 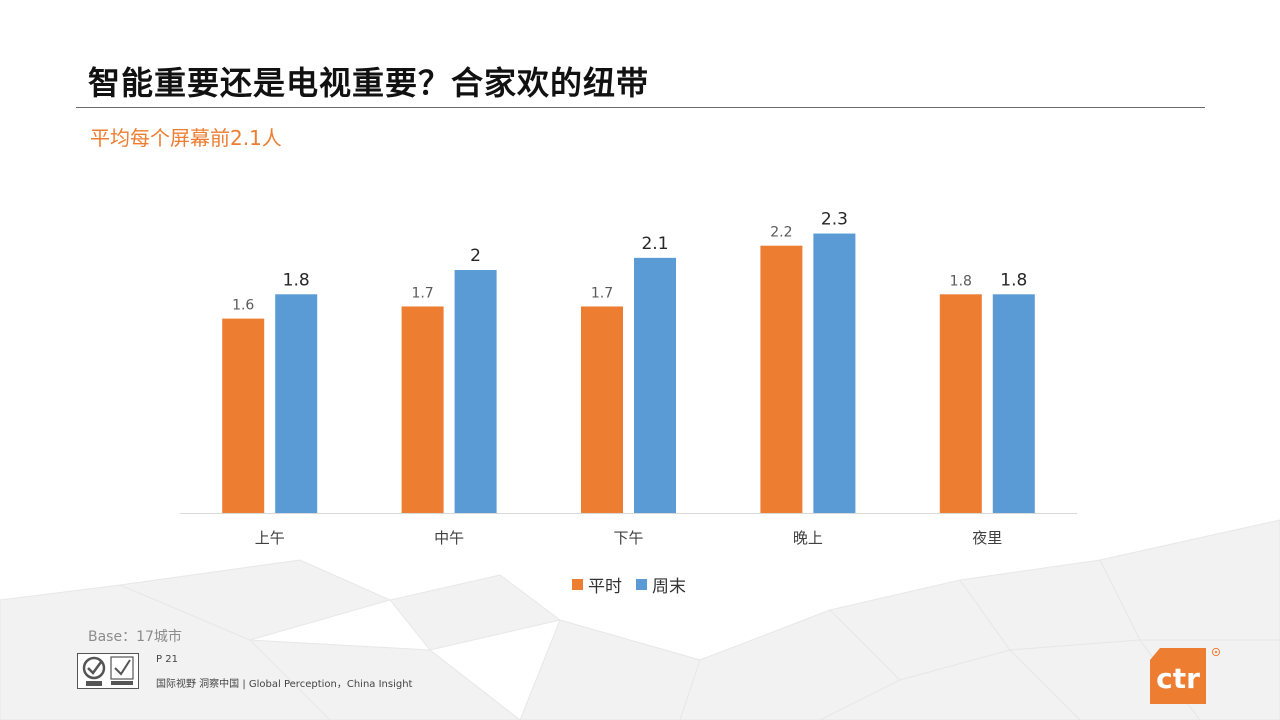 What do you see at coordinates (640, 107) in the screenshot?
I see `title-divider` at bounding box center [640, 107].